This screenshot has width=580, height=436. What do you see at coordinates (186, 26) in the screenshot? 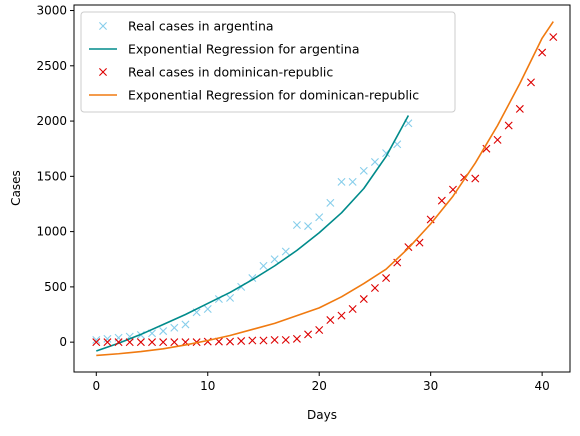
I see `legend-entry: Real cases in argentina` at bounding box center [186, 26].